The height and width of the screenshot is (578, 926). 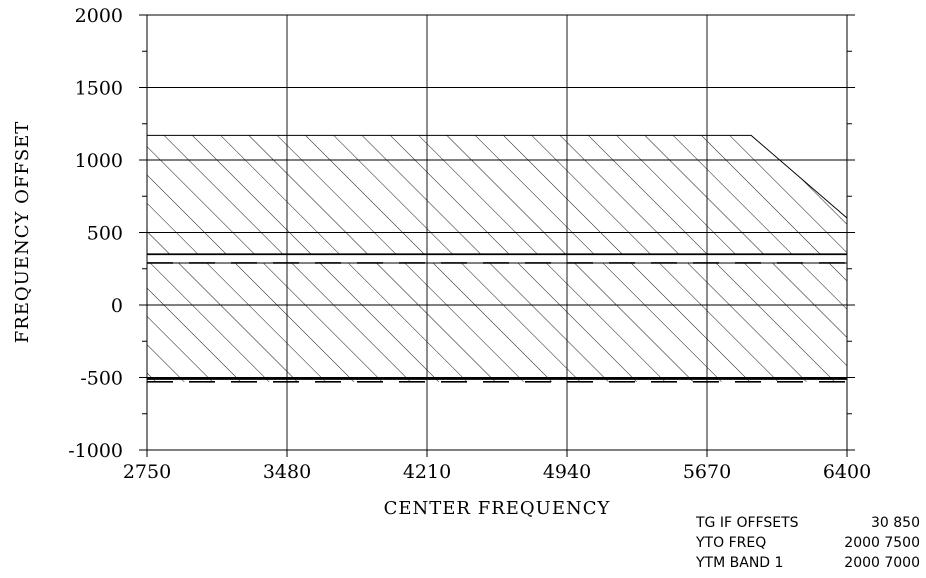 What do you see at coordinates (730, 543) in the screenshot?
I see `annotation-label-2: YTO FREQ` at bounding box center [730, 543].